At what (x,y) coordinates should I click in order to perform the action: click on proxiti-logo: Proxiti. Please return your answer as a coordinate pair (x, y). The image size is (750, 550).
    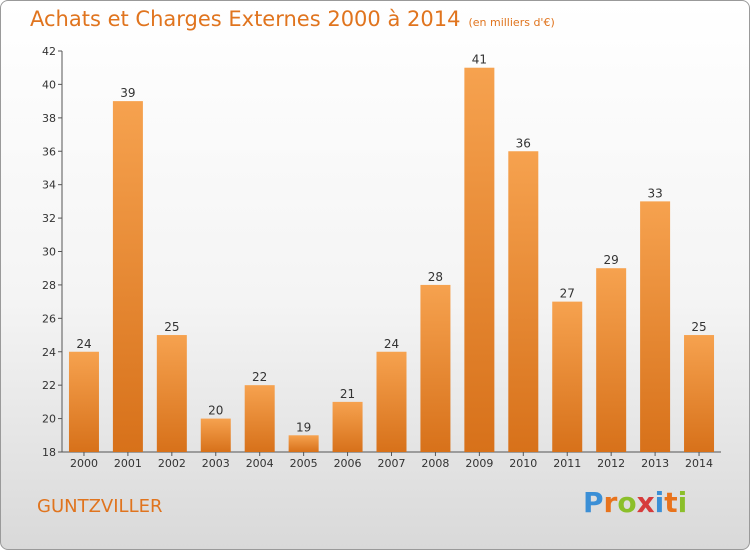
    Looking at the image, I should click on (635, 502).